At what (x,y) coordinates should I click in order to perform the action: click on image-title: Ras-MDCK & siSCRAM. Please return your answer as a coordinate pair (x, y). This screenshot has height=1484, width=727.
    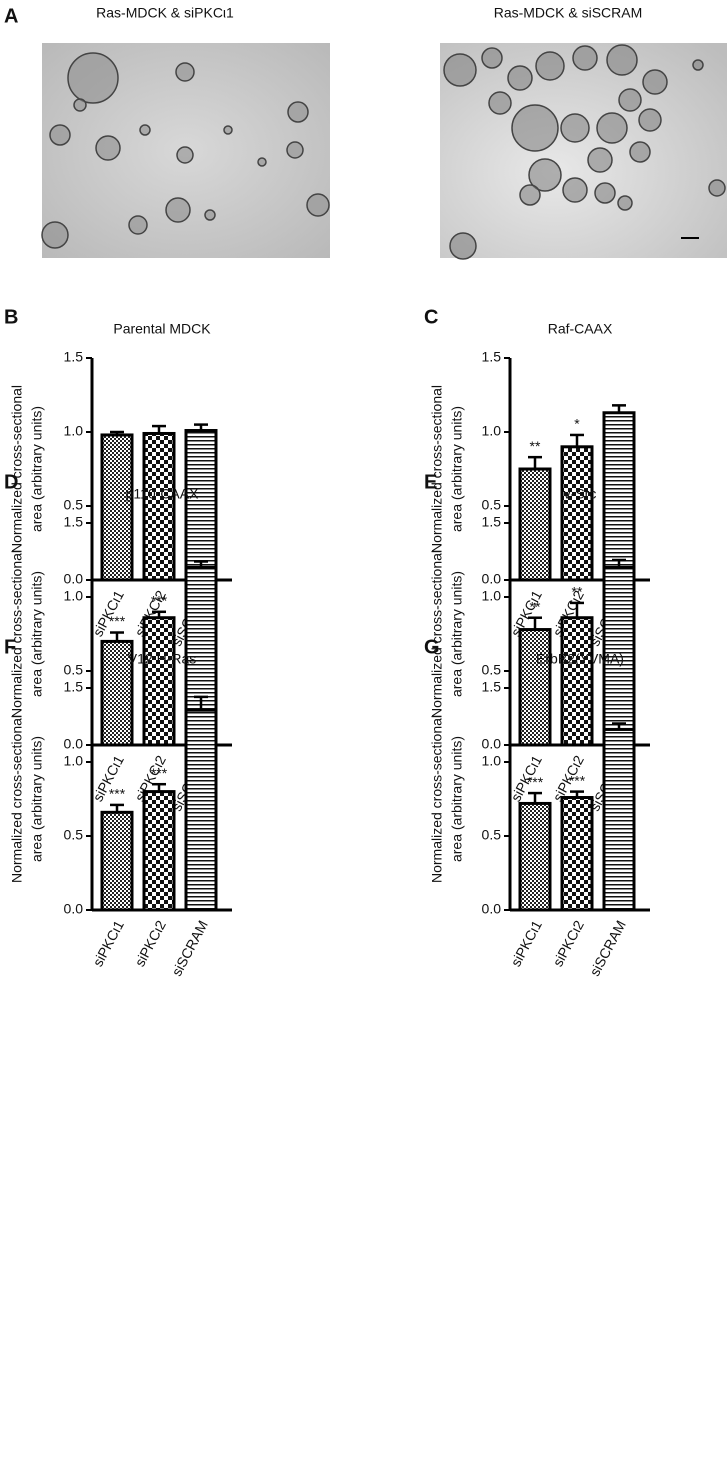
    Looking at the image, I should click on (568, 13).